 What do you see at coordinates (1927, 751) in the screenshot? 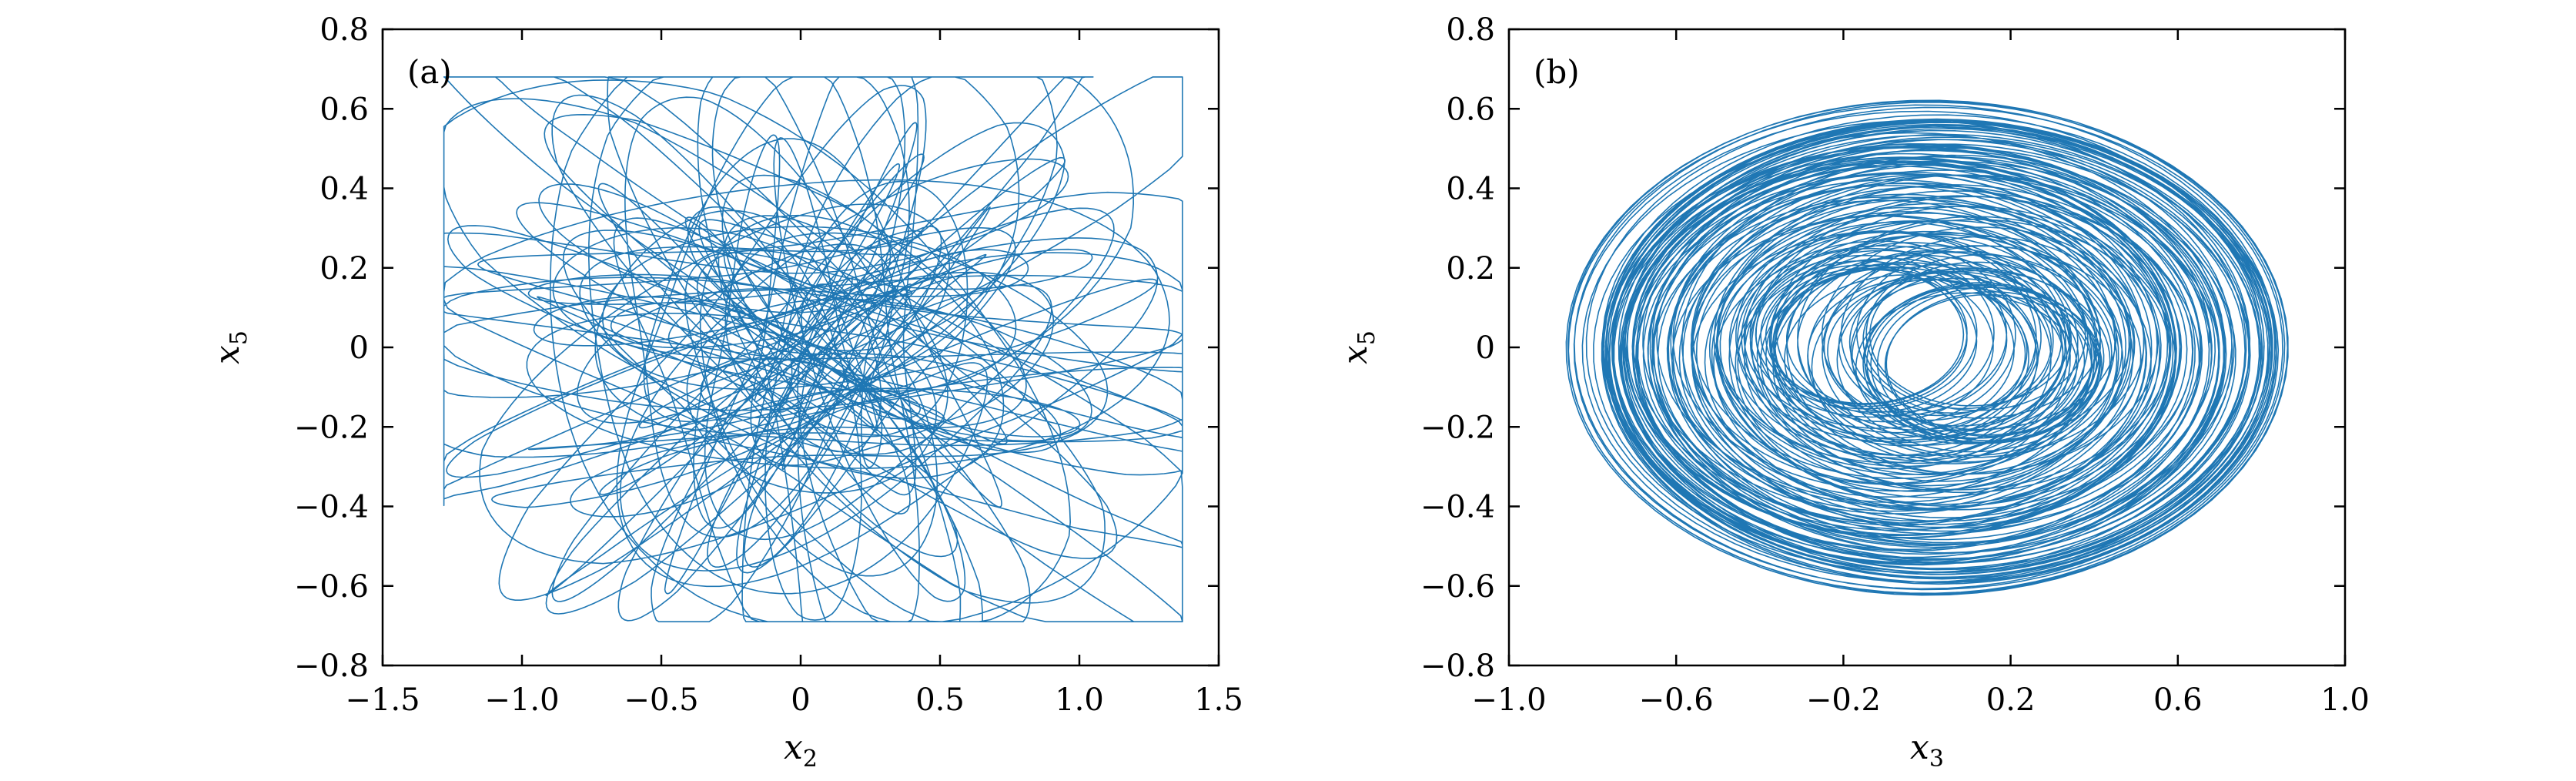
I see `x-axis-label: x3` at bounding box center [1927, 751].